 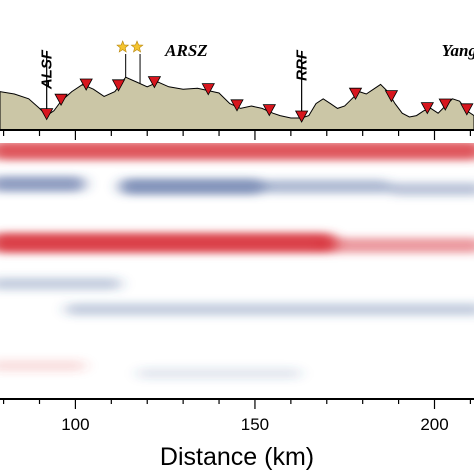 I want to click on fault-lines, so click(x=174, y=85).